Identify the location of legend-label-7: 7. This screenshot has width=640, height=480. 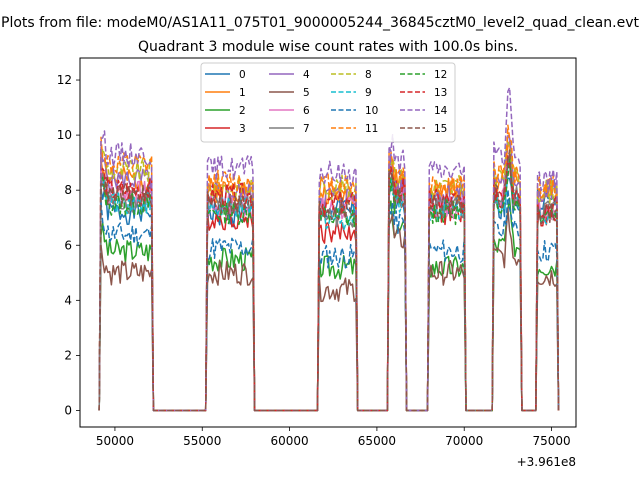
(306, 129).